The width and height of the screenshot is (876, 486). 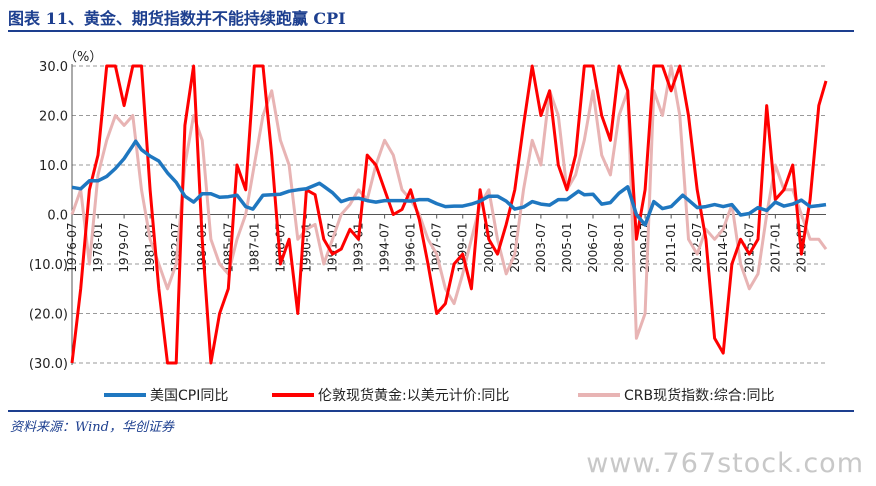 What do you see at coordinates (749, 248) in the screenshot?
I see `x-tick-label: 2015-07` at bounding box center [749, 248].